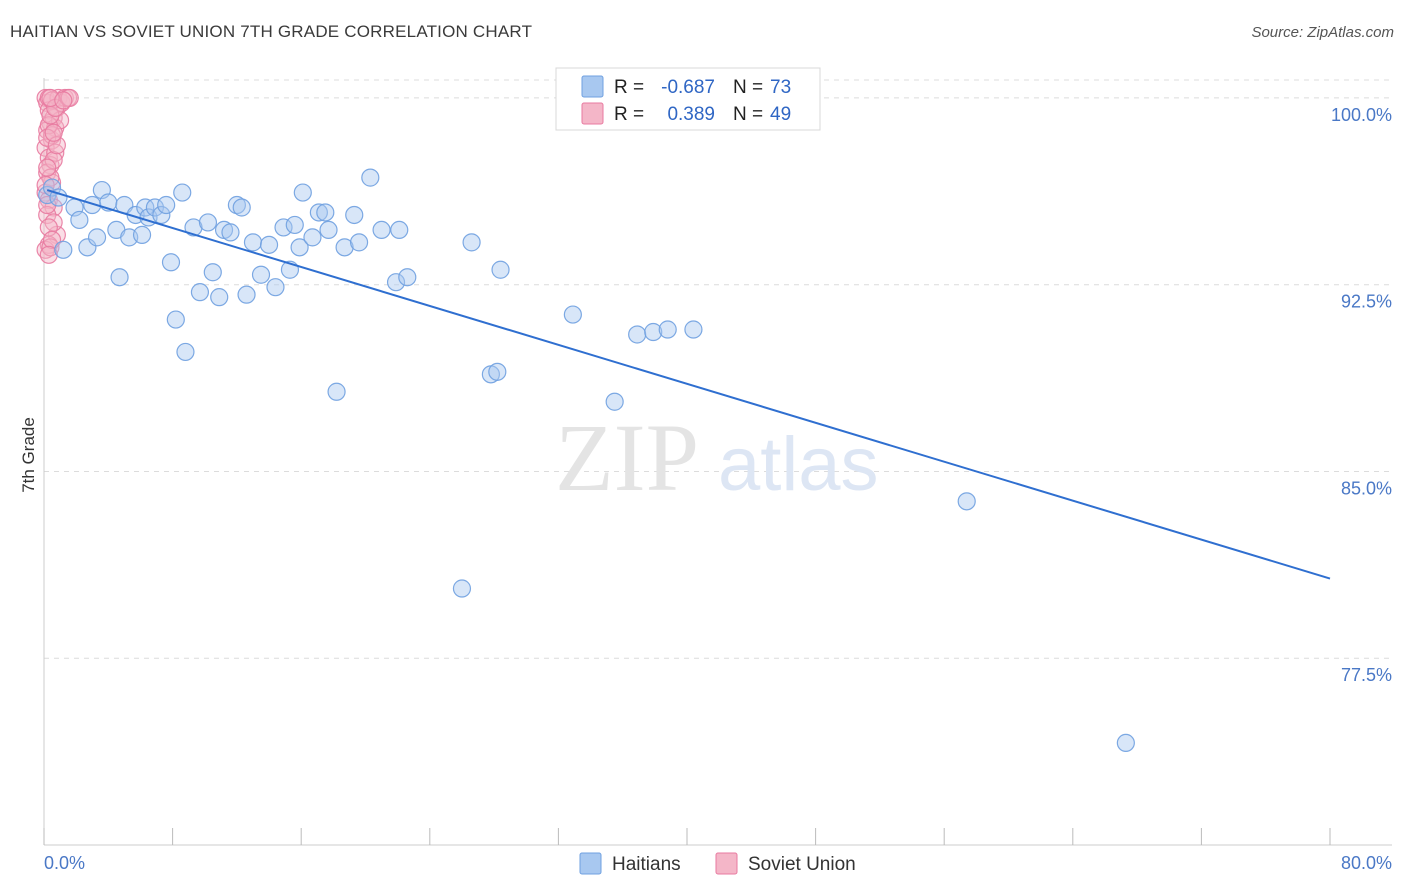  I want to click on haitians-swatch, so click(592, 86).